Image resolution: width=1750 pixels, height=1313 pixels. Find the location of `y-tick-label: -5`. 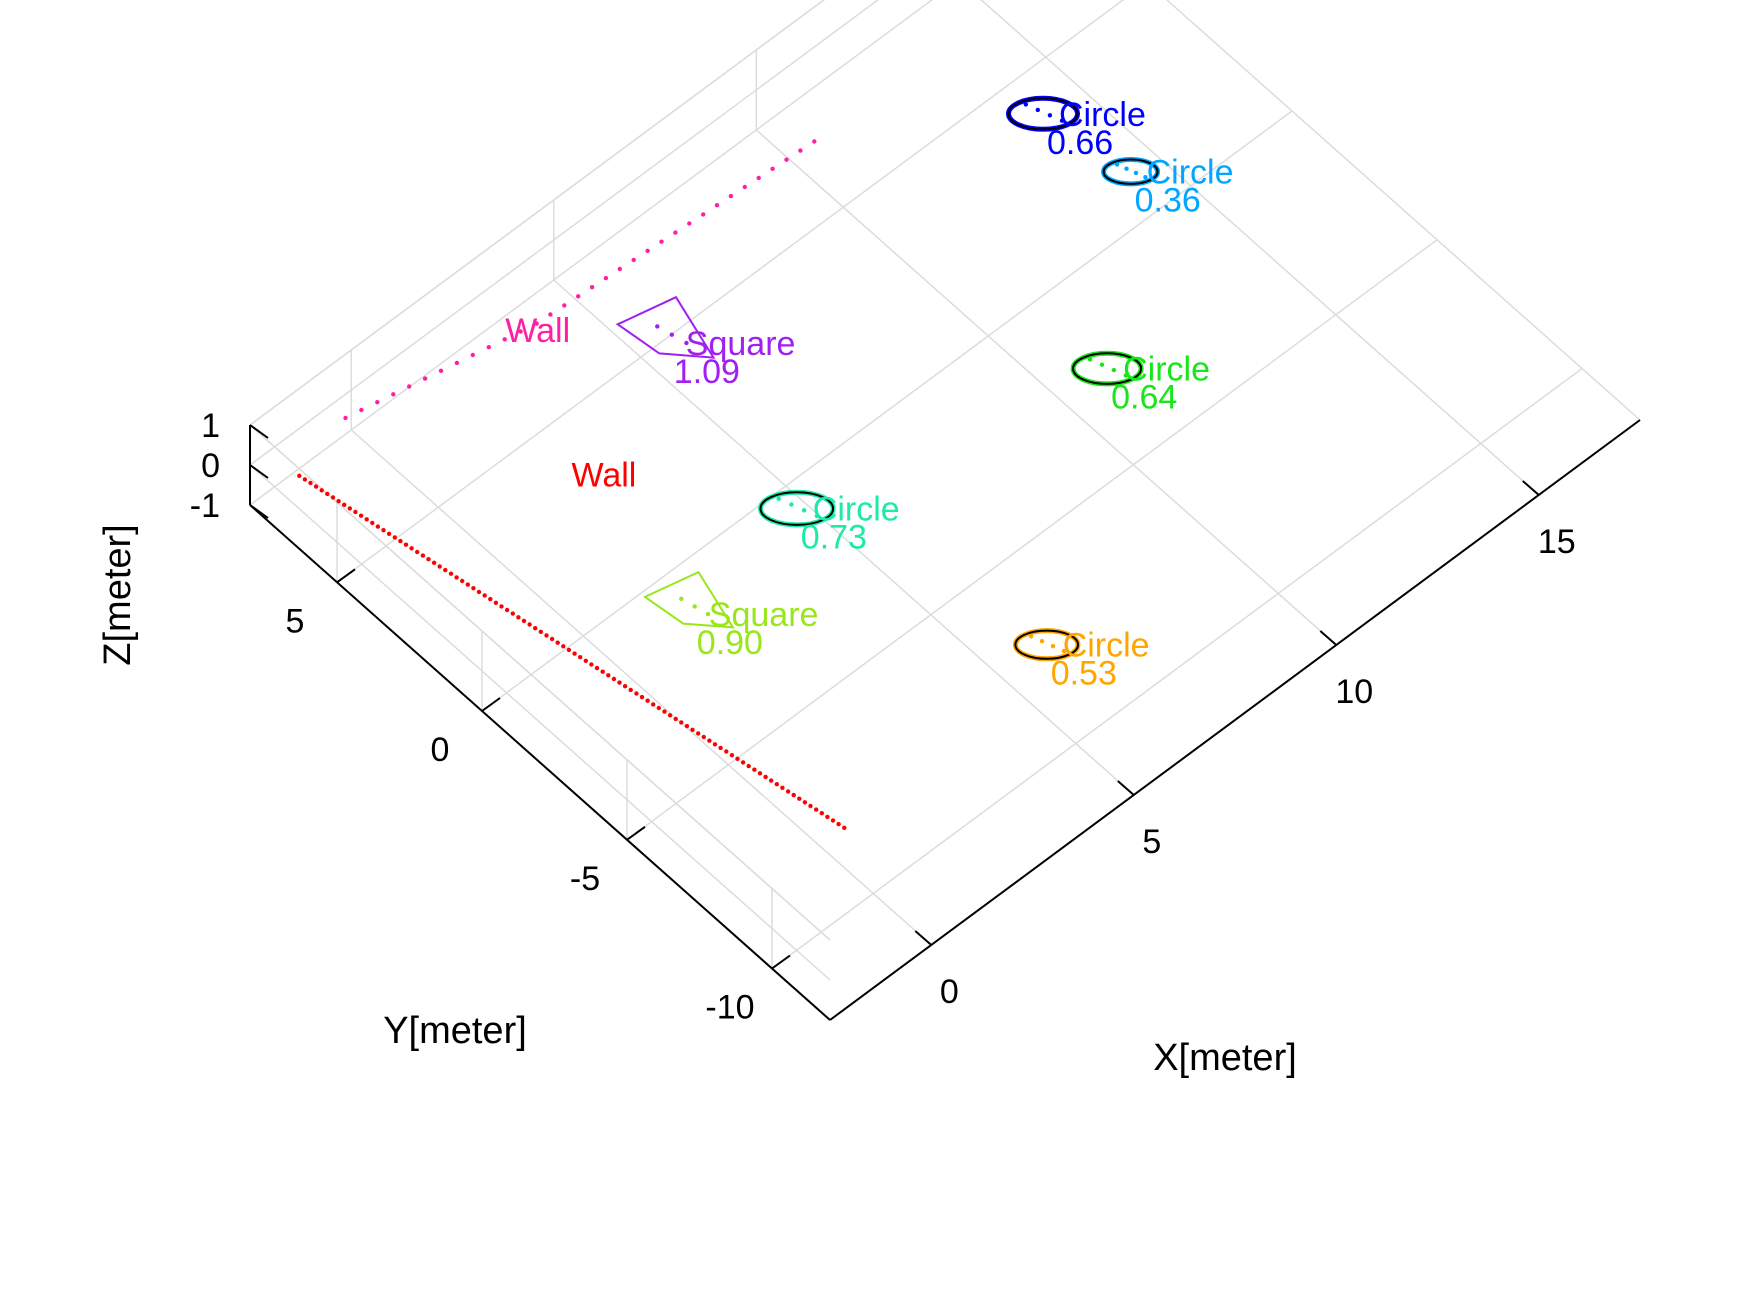

y-tick-label: -5 is located at coordinates (585, 879).